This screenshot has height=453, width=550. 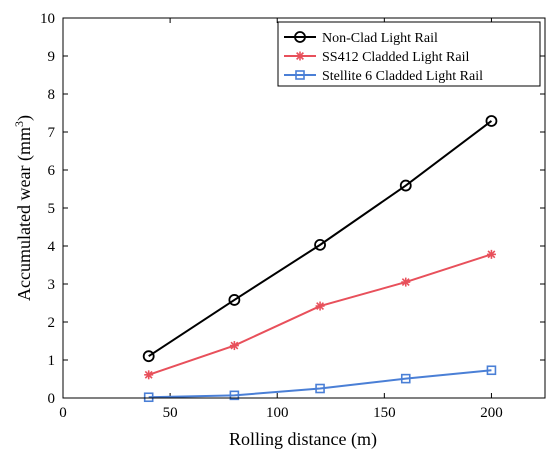 I want to click on y-tick-label: 0, so click(x=52, y=399).